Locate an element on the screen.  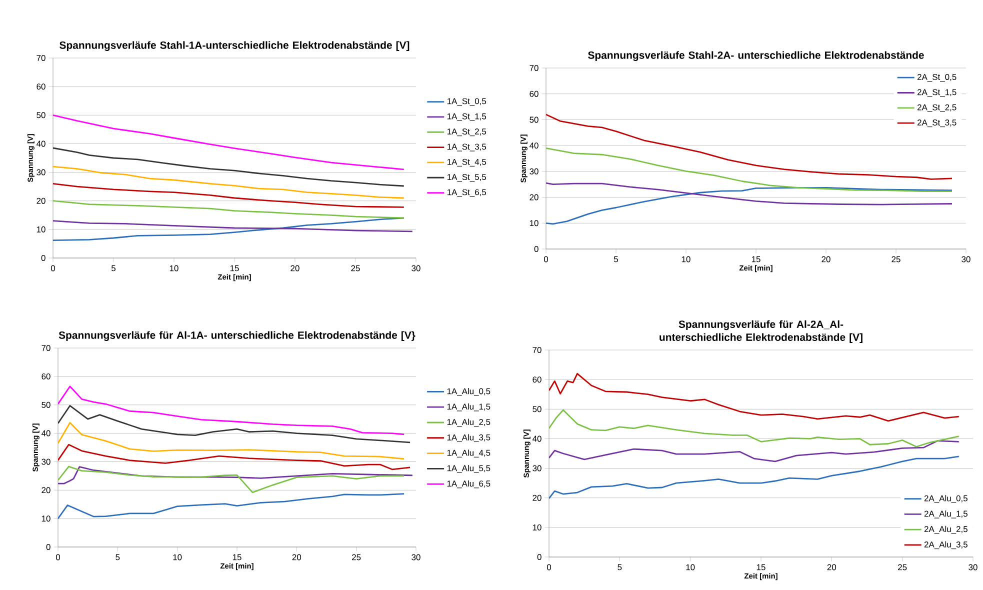
legend-label: 1A_Alu_3,5 is located at coordinates (468, 438).